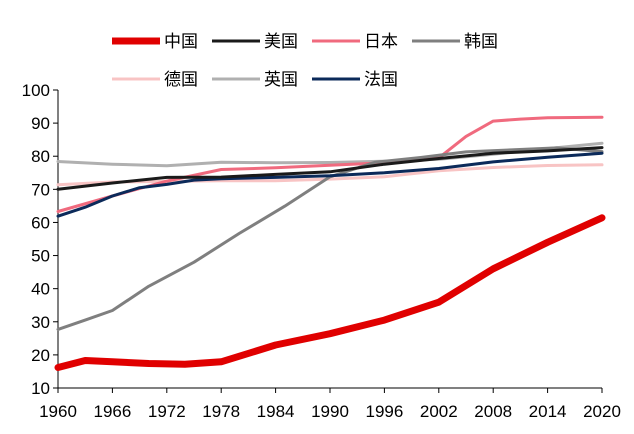 The width and height of the screenshot is (634, 434). I want to click on x-tick-label: 1984, so click(276, 411).